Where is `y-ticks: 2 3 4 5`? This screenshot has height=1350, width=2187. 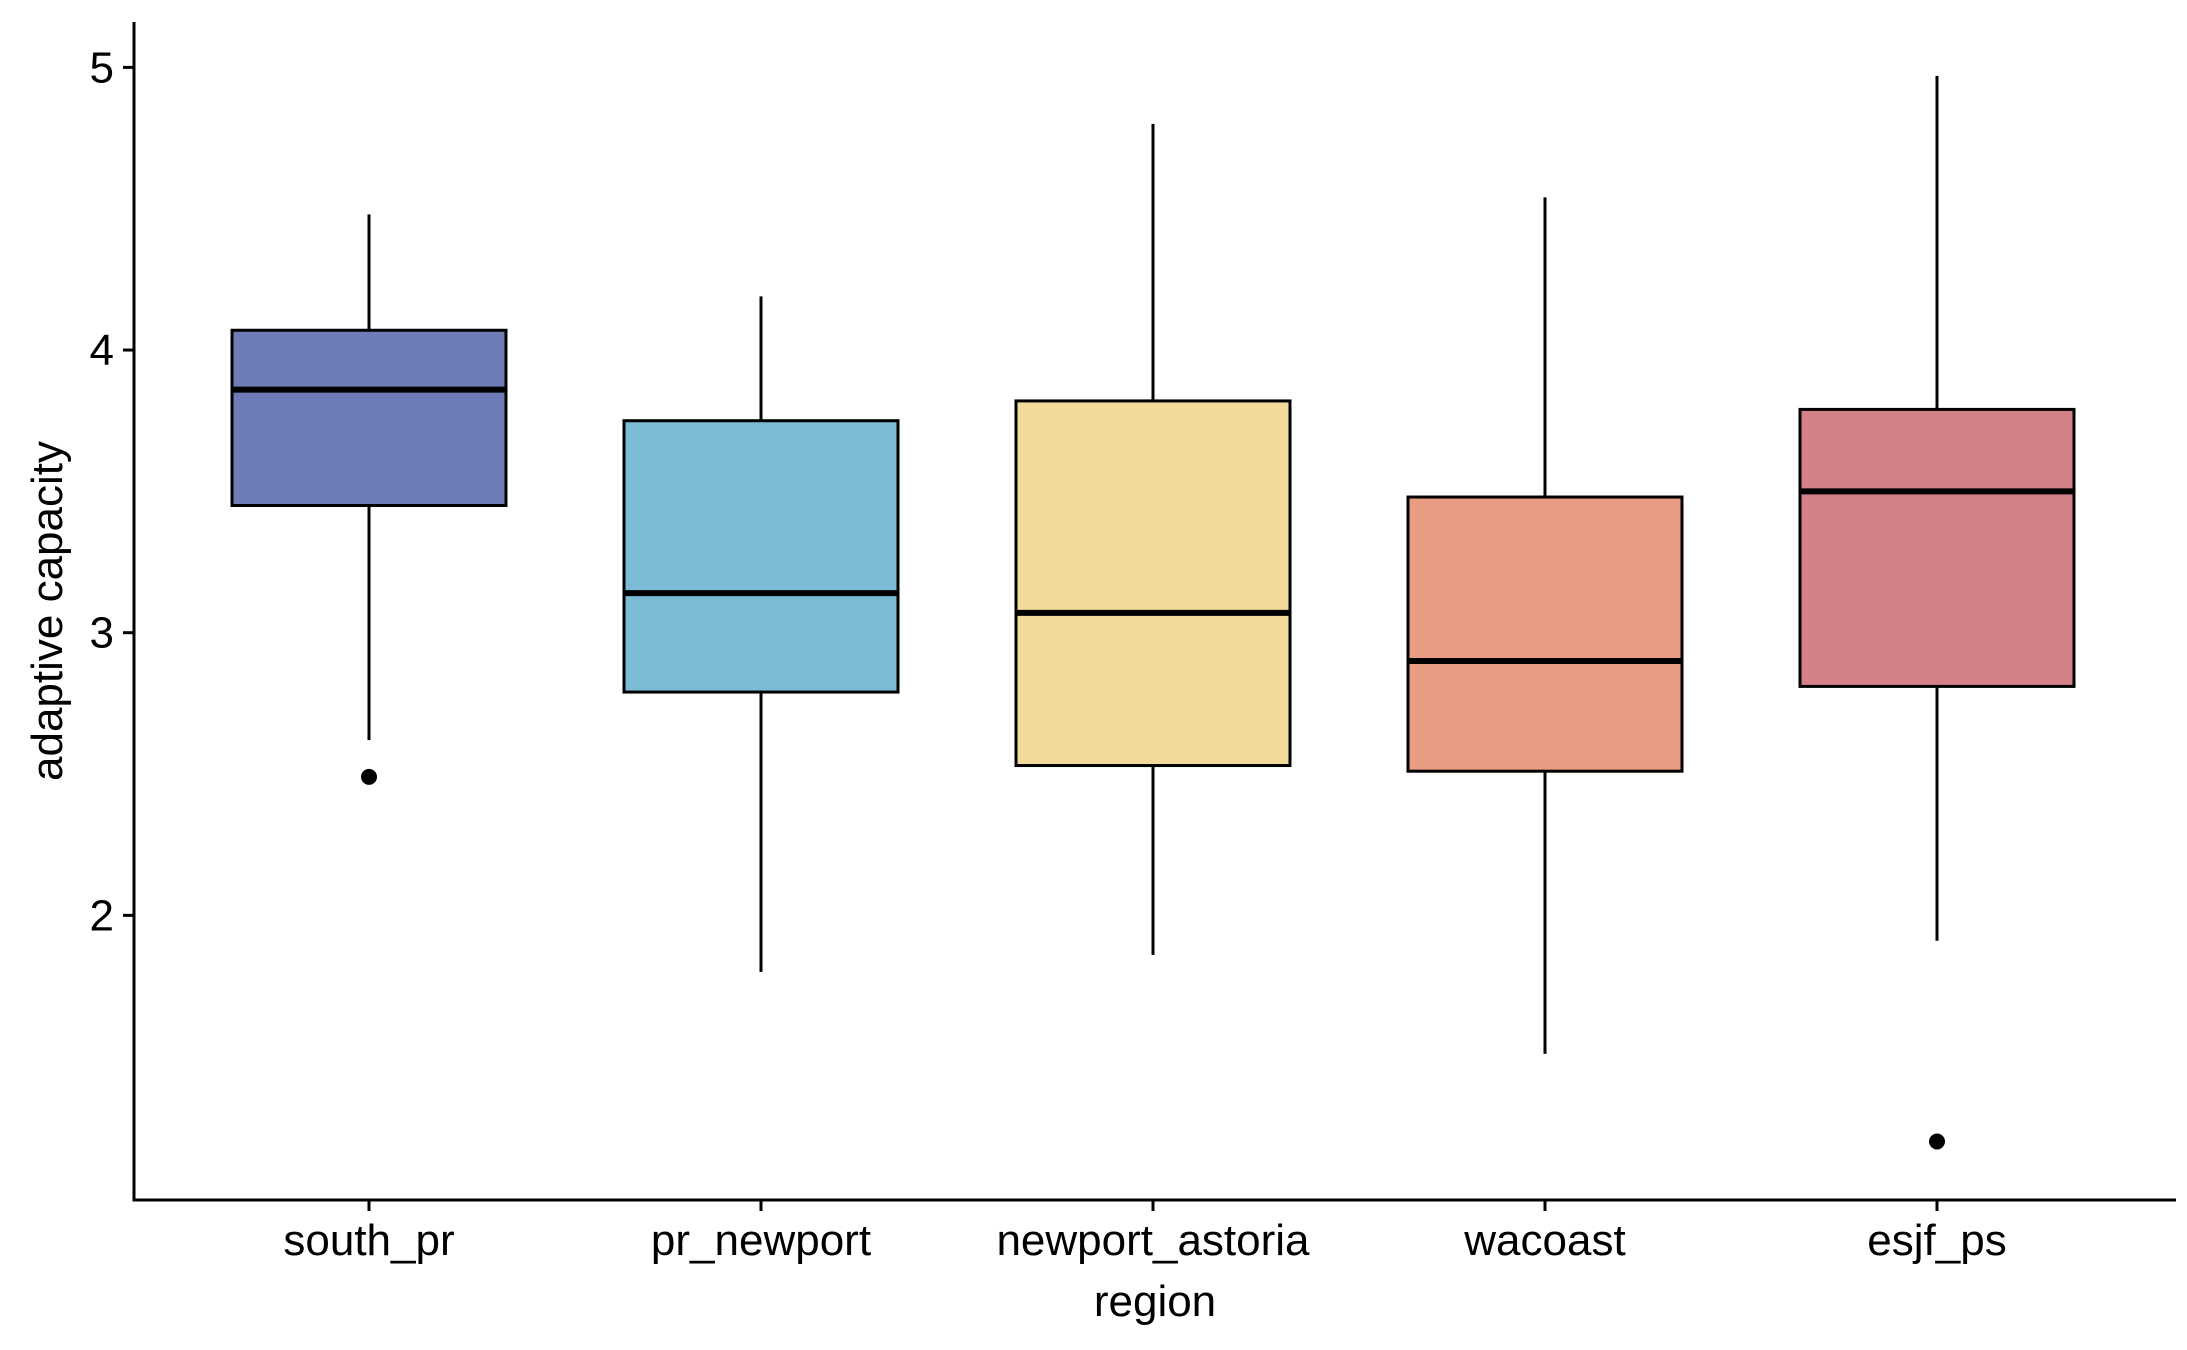
y-ticks: 2 3 4 5 is located at coordinates (112, 491).